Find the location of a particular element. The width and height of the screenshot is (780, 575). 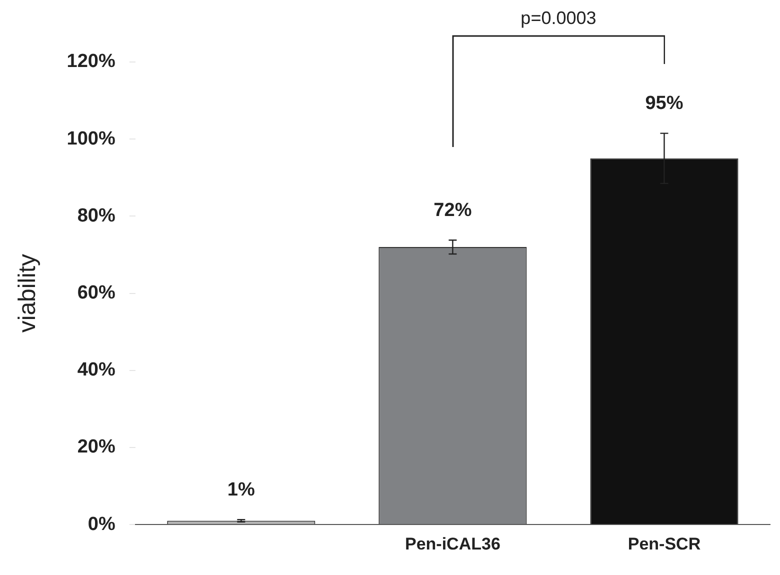

x-tick-label: Pen-iCAL36 is located at coordinates (452, 544).